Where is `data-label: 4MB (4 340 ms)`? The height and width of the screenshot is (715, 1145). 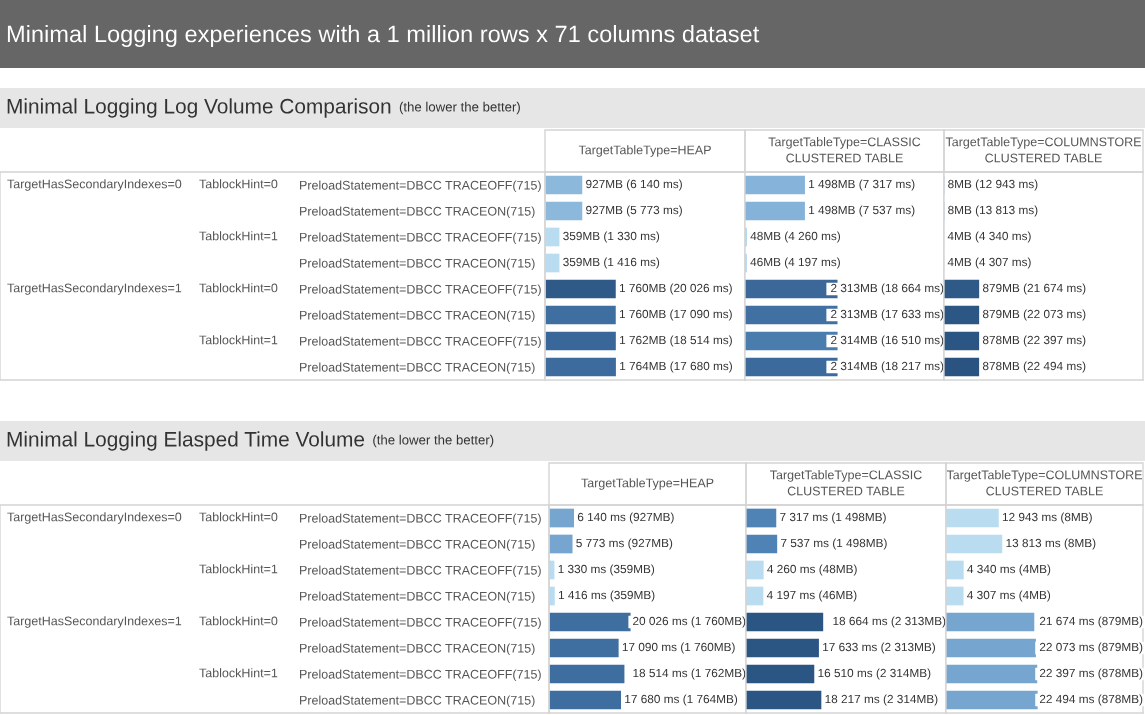
data-label: 4MB (4 340 ms) is located at coordinates (989, 237).